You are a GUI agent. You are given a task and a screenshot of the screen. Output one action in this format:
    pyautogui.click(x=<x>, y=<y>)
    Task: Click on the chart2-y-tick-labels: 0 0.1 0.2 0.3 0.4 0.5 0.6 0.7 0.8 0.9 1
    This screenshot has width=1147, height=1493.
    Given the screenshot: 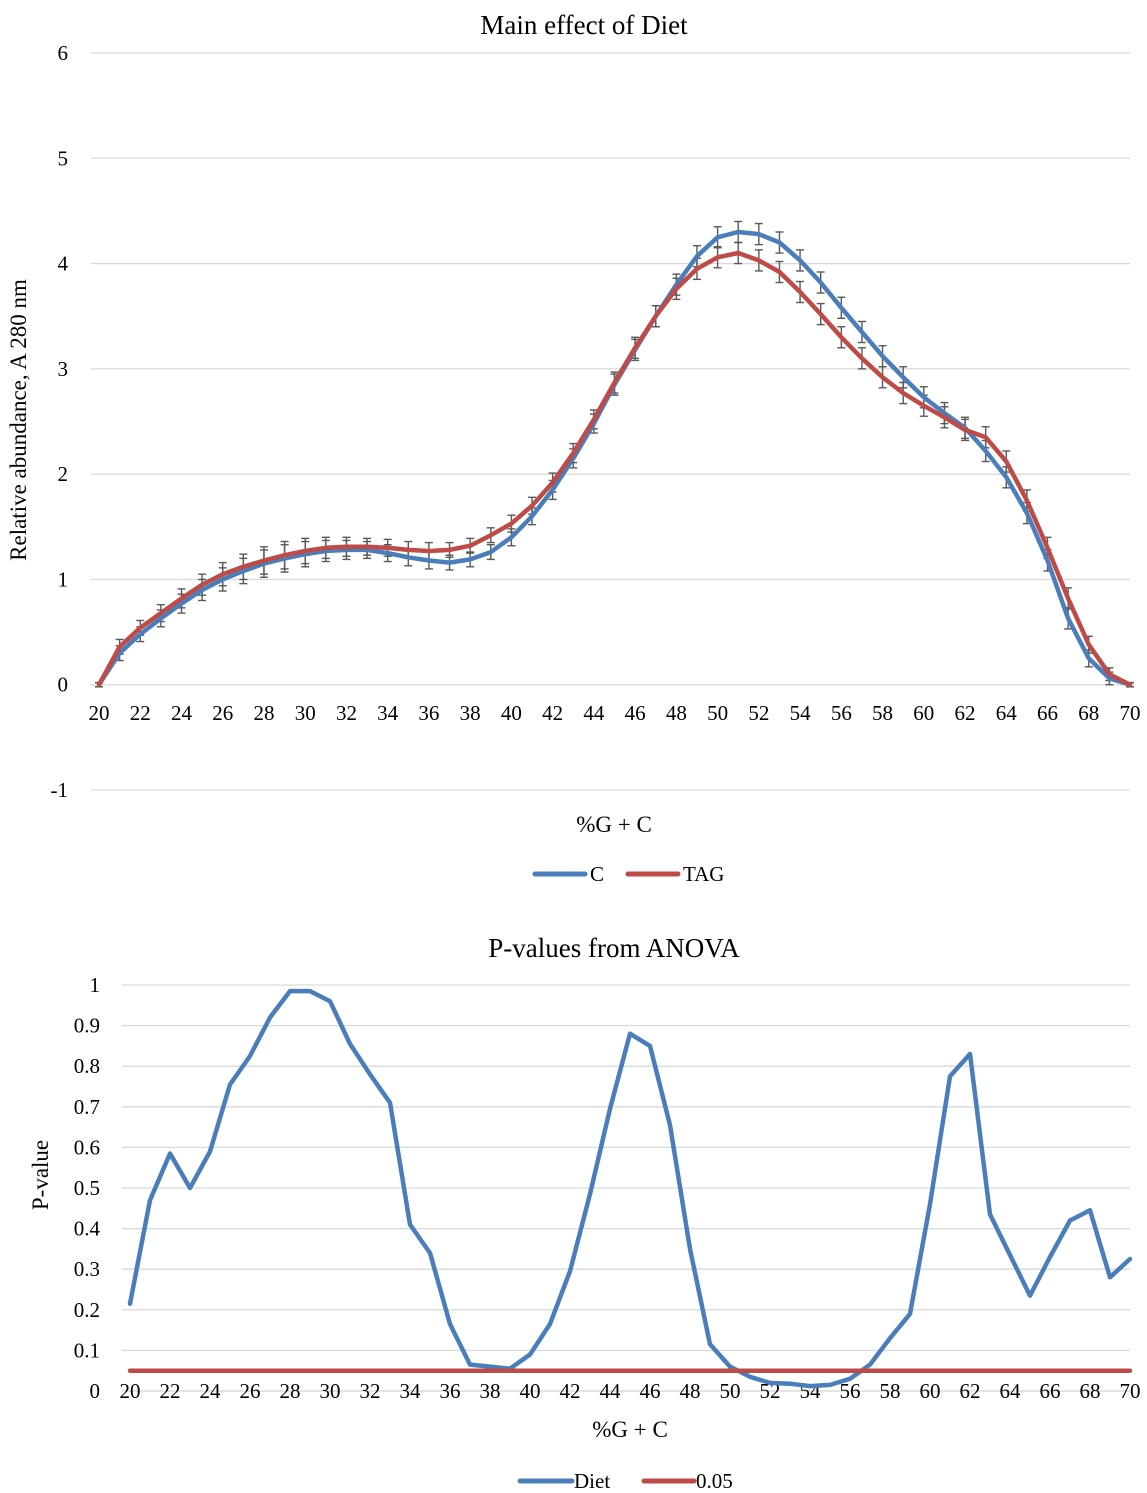 What is the action you would take?
    pyautogui.click(x=87, y=1188)
    